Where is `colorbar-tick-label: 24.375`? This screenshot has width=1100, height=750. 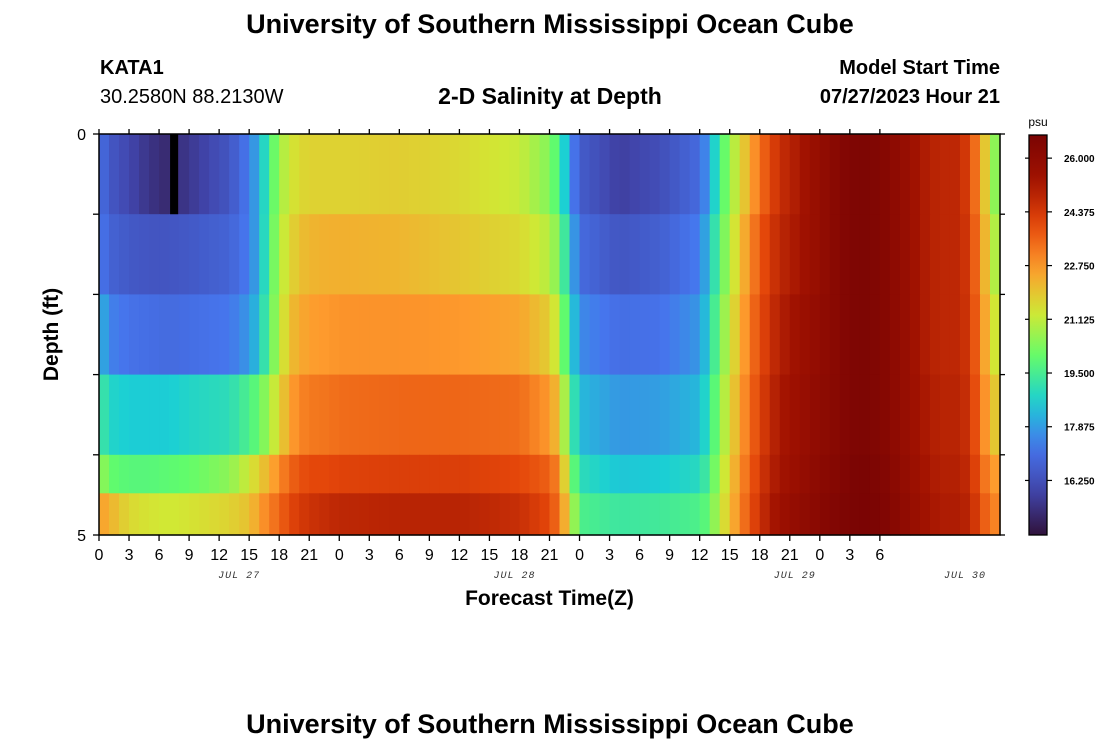
colorbar-tick-label: 24.375 is located at coordinates (1079, 213).